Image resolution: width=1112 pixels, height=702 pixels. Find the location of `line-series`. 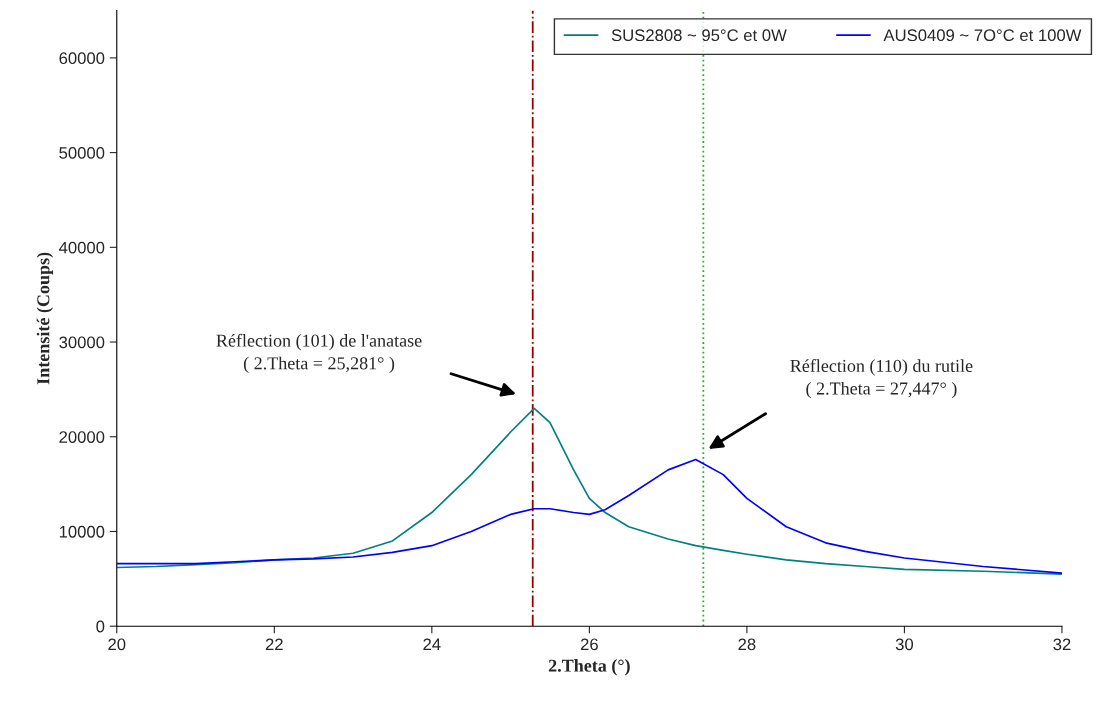

line-series is located at coordinates (589, 516).